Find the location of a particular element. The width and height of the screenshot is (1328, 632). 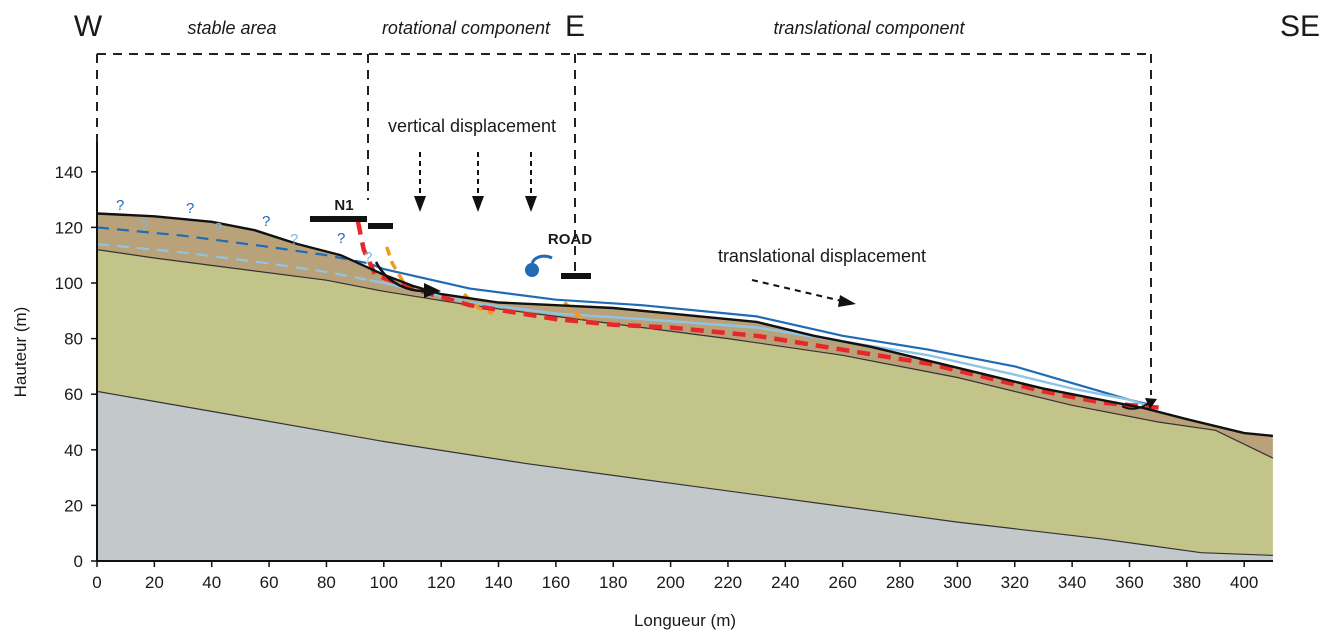

y-tick-label: 140 is located at coordinates (69, 172).